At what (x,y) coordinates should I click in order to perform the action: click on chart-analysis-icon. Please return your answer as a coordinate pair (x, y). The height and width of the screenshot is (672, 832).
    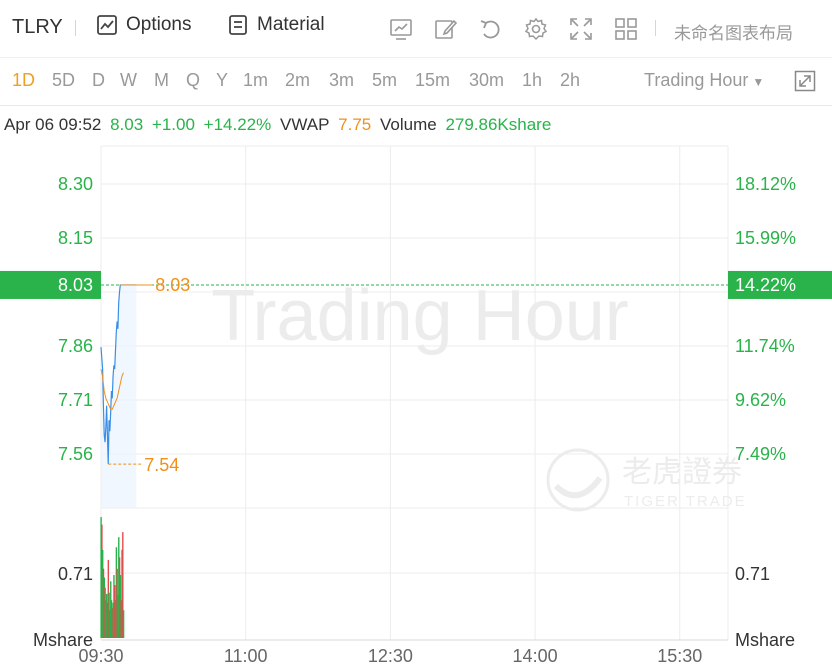
    Looking at the image, I should click on (401, 29).